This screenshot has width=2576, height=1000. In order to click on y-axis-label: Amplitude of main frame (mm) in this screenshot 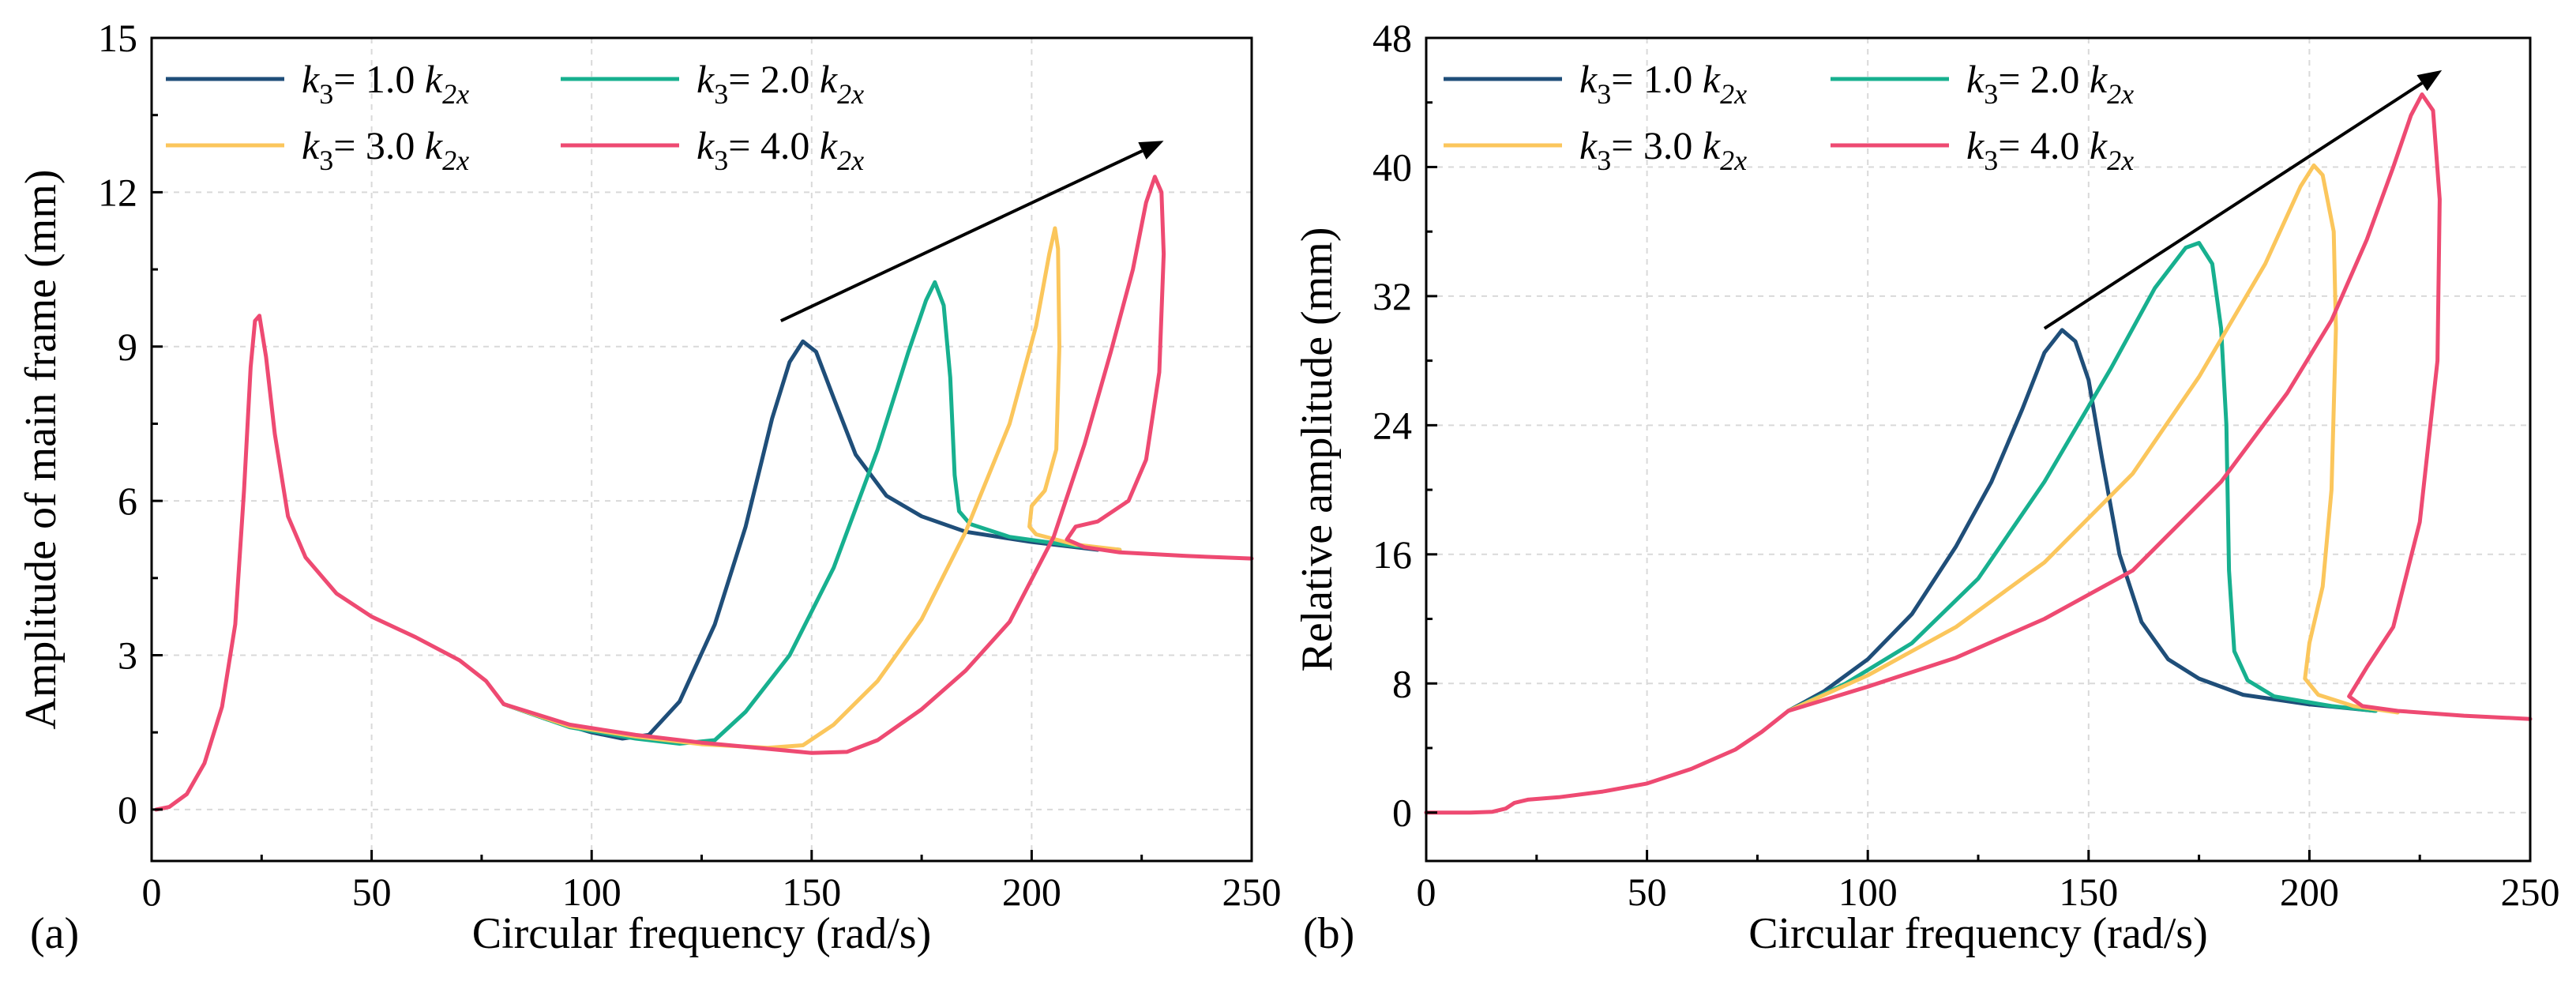, I will do `click(41, 449)`.